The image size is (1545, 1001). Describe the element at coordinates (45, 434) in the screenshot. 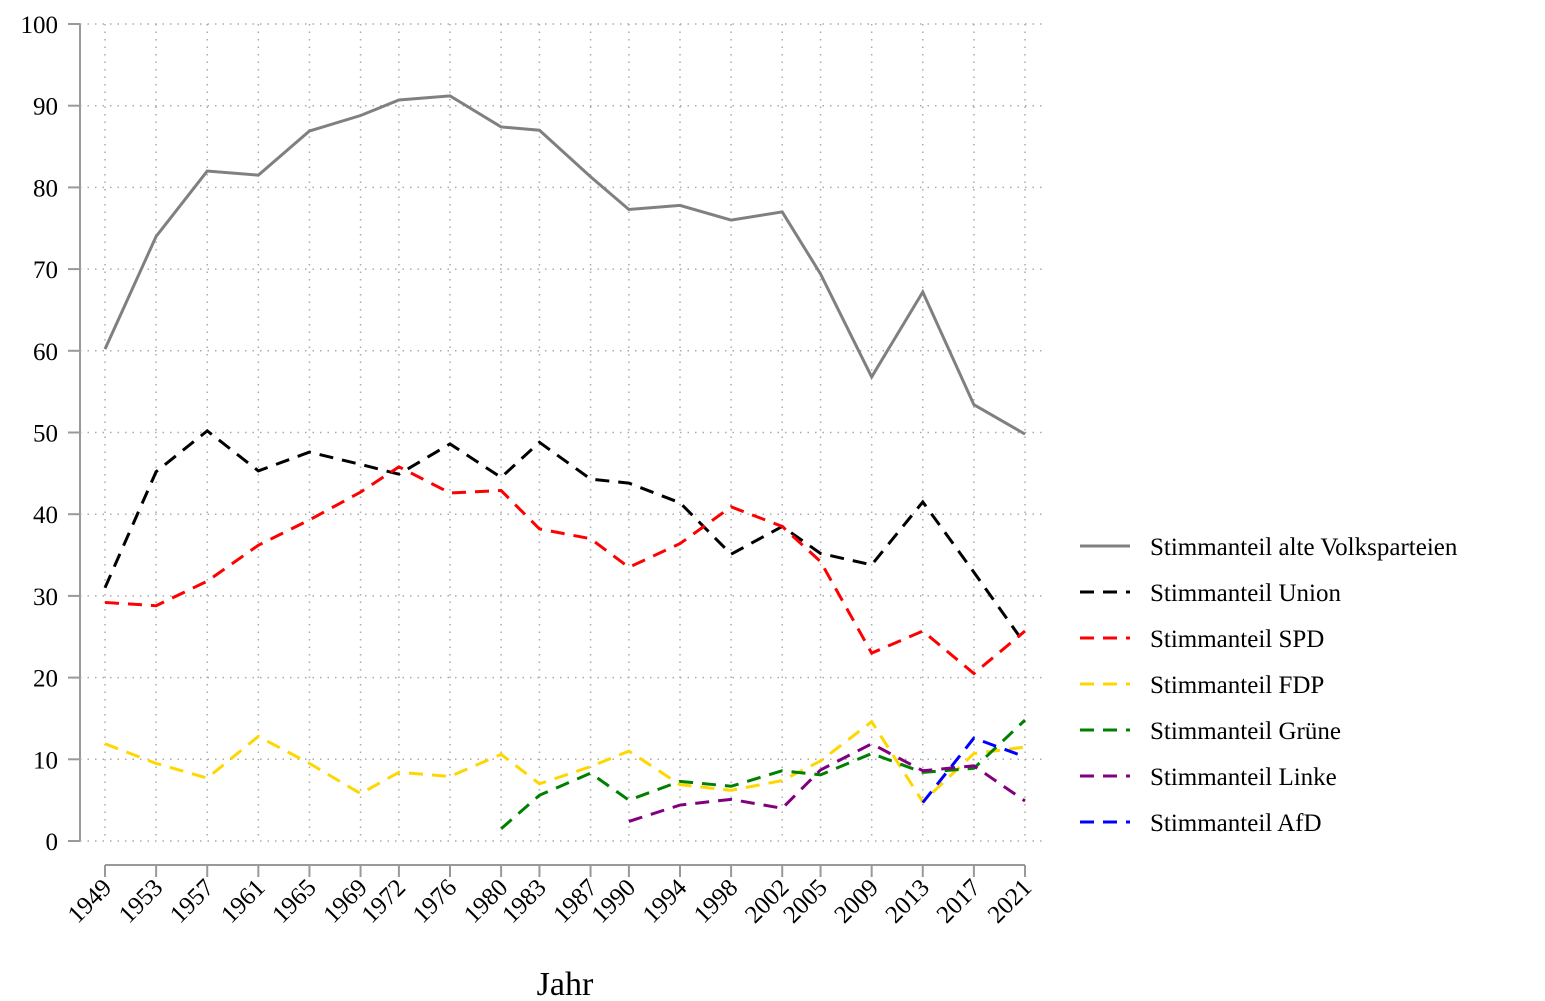

I see `y-tick-label: 50` at that location.